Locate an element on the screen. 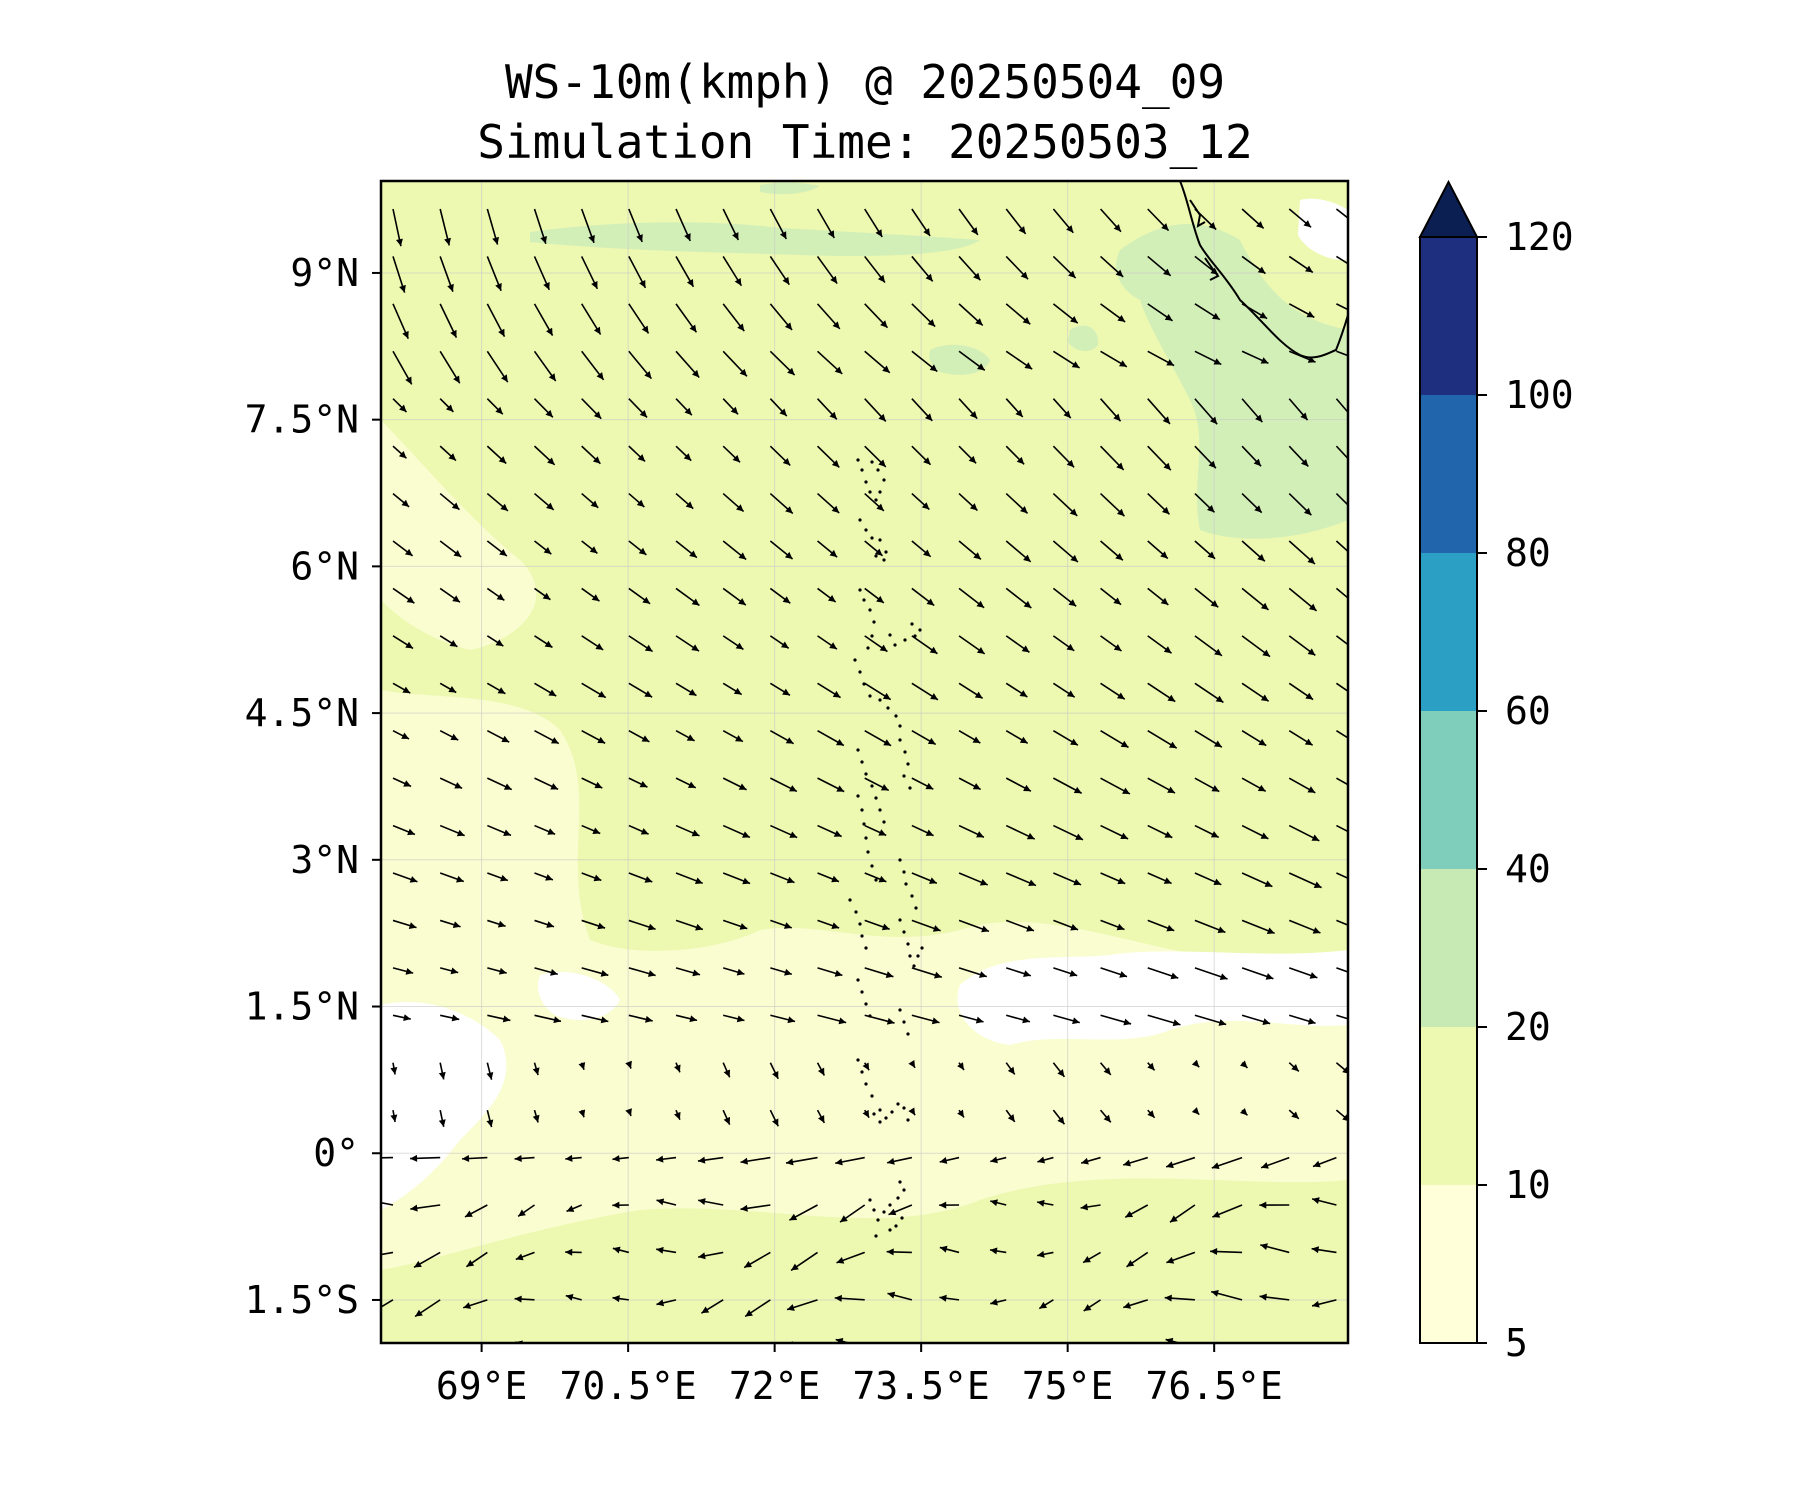 This screenshot has height=1500, width=1800. lat-tick-label: 6°N is located at coordinates (324, 566).